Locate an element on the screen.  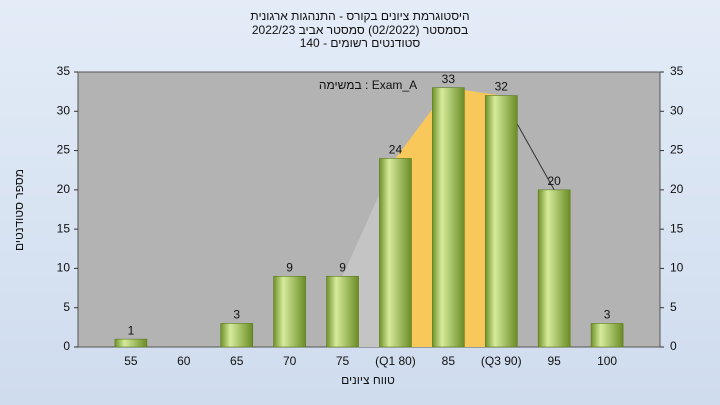
data-label: 24 is located at coordinates (396, 150).